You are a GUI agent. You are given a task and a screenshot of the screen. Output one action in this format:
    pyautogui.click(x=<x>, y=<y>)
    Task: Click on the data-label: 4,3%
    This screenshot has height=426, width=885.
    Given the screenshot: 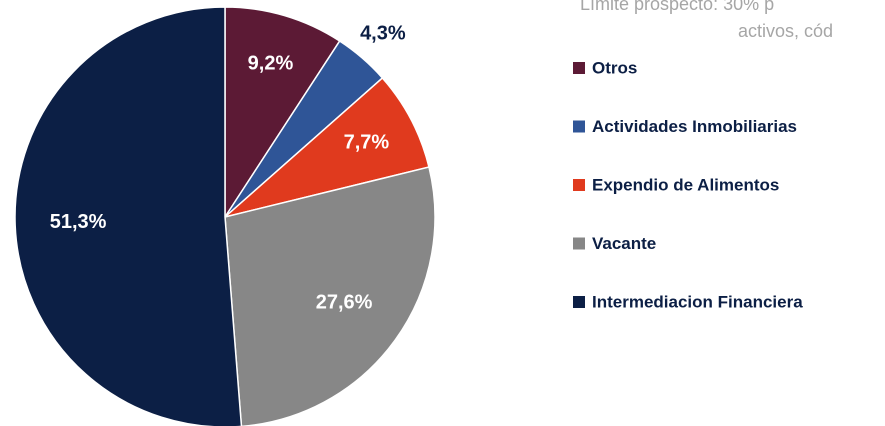 What is the action you would take?
    pyautogui.click(x=383, y=34)
    